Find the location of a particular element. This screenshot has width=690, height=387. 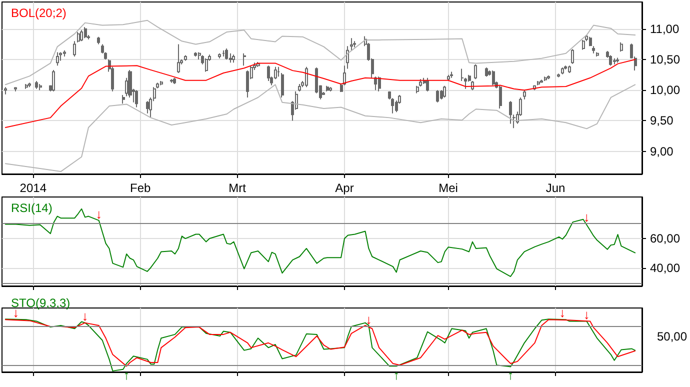

x-tick-label: Apr is located at coordinates (344, 188).